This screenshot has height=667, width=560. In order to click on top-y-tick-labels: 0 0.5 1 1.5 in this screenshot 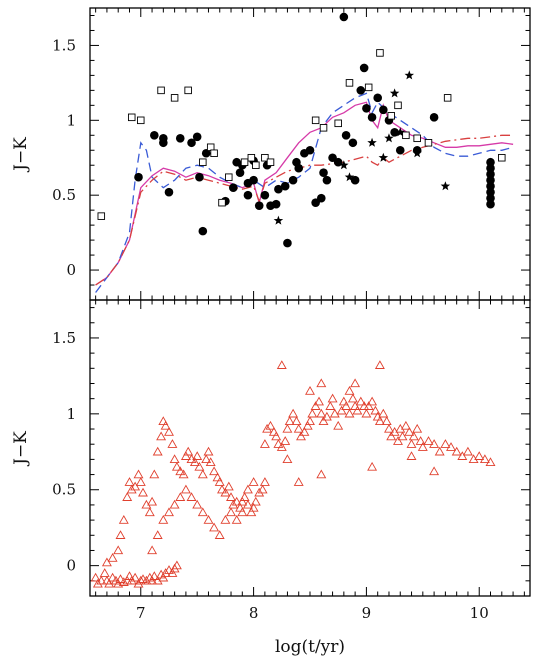, I will do `click(64, 157)`.